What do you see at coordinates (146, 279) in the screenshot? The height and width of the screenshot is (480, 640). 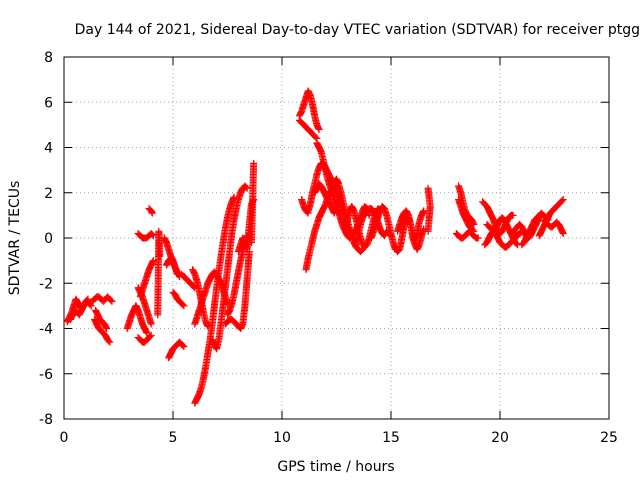 I see `series-seg-i` at bounding box center [146, 279].